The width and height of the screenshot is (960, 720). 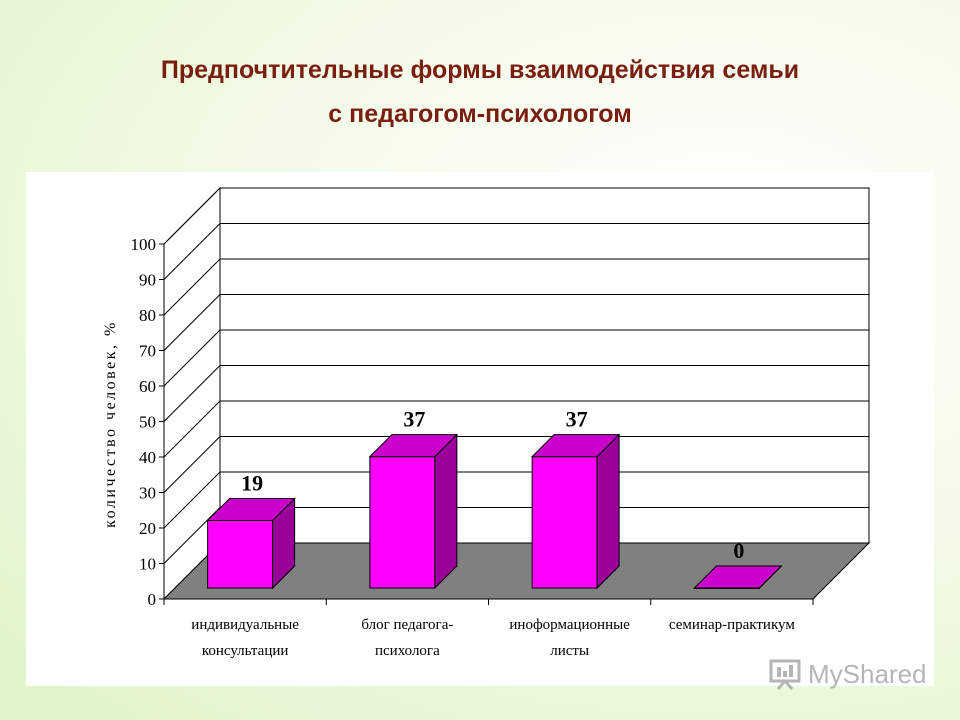 What do you see at coordinates (569, 638) in the screenshot?
I see `x-tick-label: иноформационные листы` at bounding box center [569, 638].